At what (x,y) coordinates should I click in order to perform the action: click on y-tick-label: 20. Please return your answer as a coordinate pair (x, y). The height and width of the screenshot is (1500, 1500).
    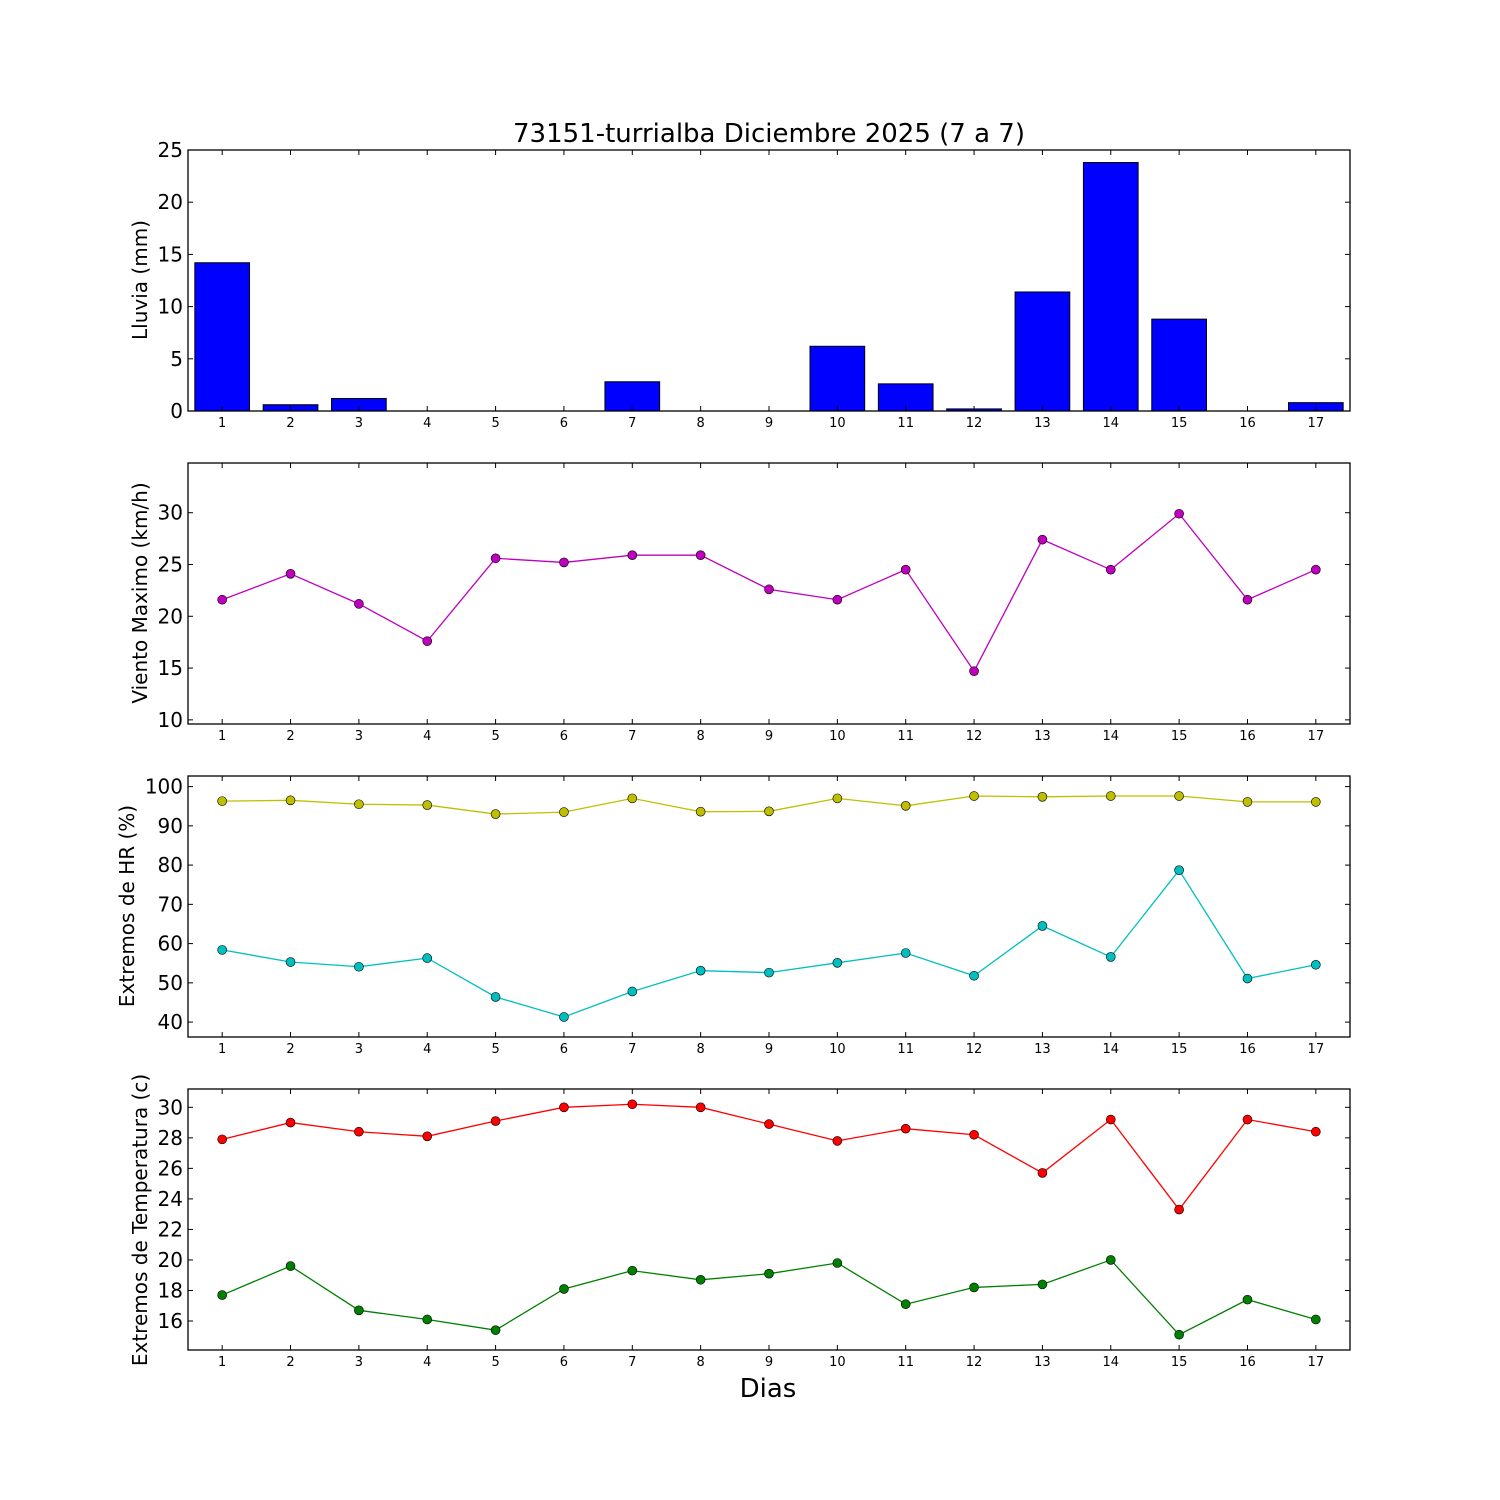
    Looking at the image, I should click on (170, 202).